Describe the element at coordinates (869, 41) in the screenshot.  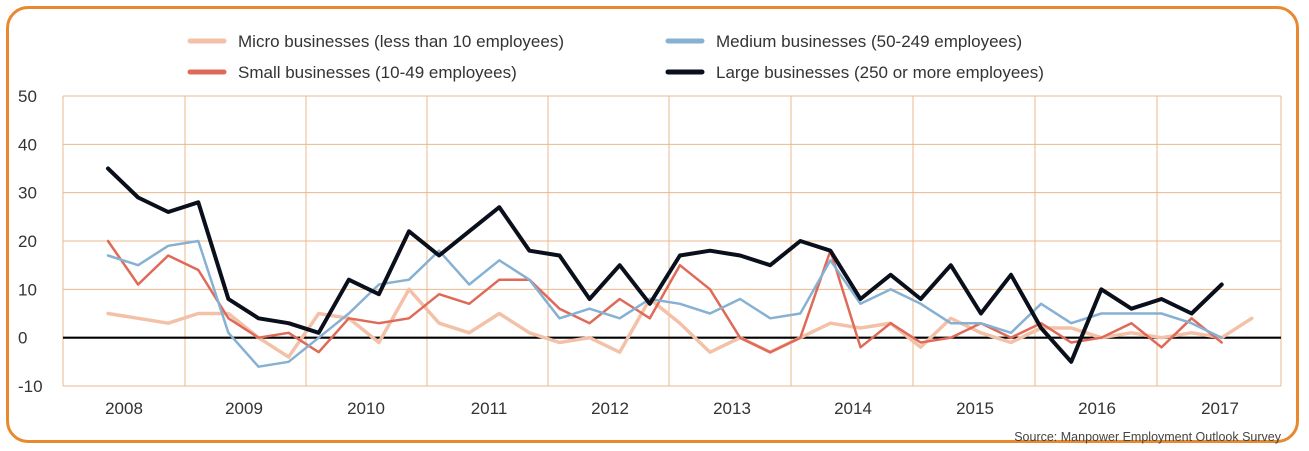
I see `legend-label: Medium businesses (50-249 employees)` at that location.